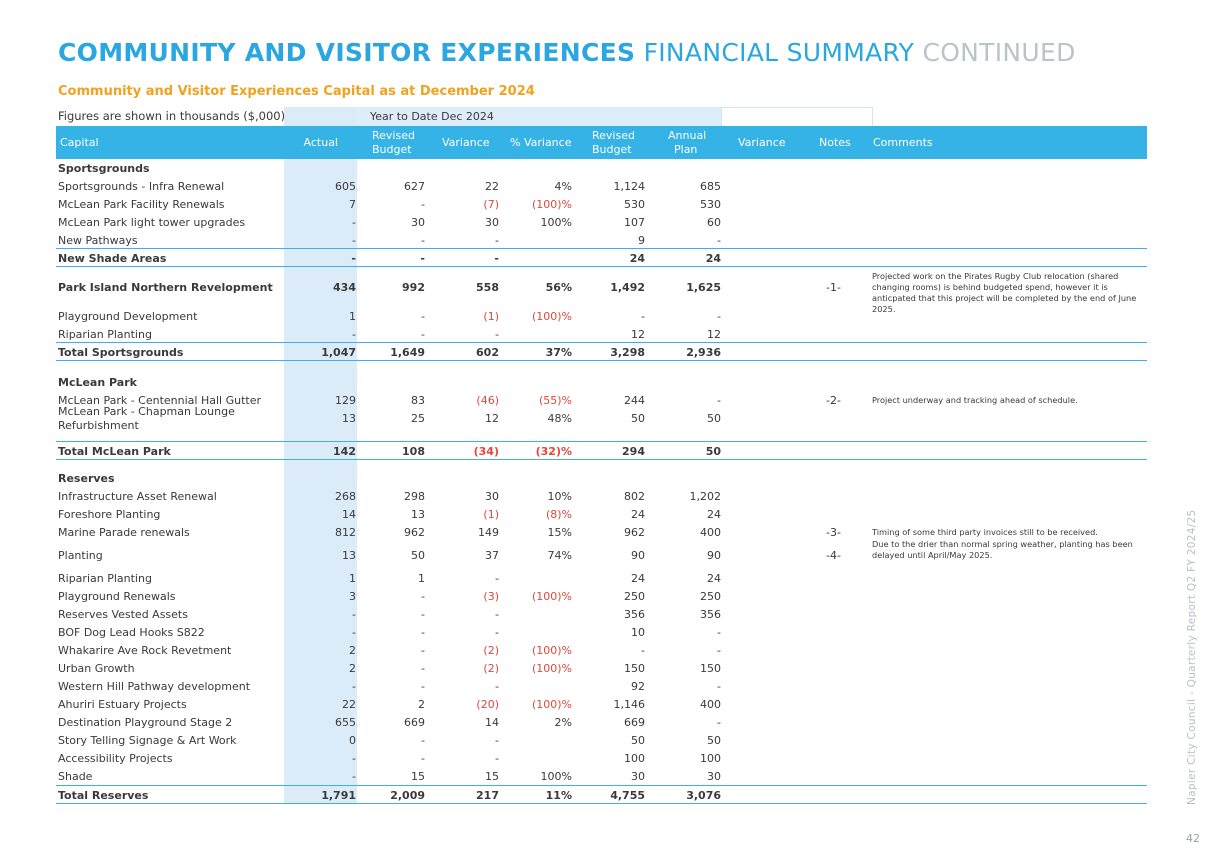 Image resolution: width=1220 pixels, height=863 pixels. What do you see at coordinates (559, 555) in the screenshot?
I see `cell-pct: 74%` at bounding box center [559, 555].